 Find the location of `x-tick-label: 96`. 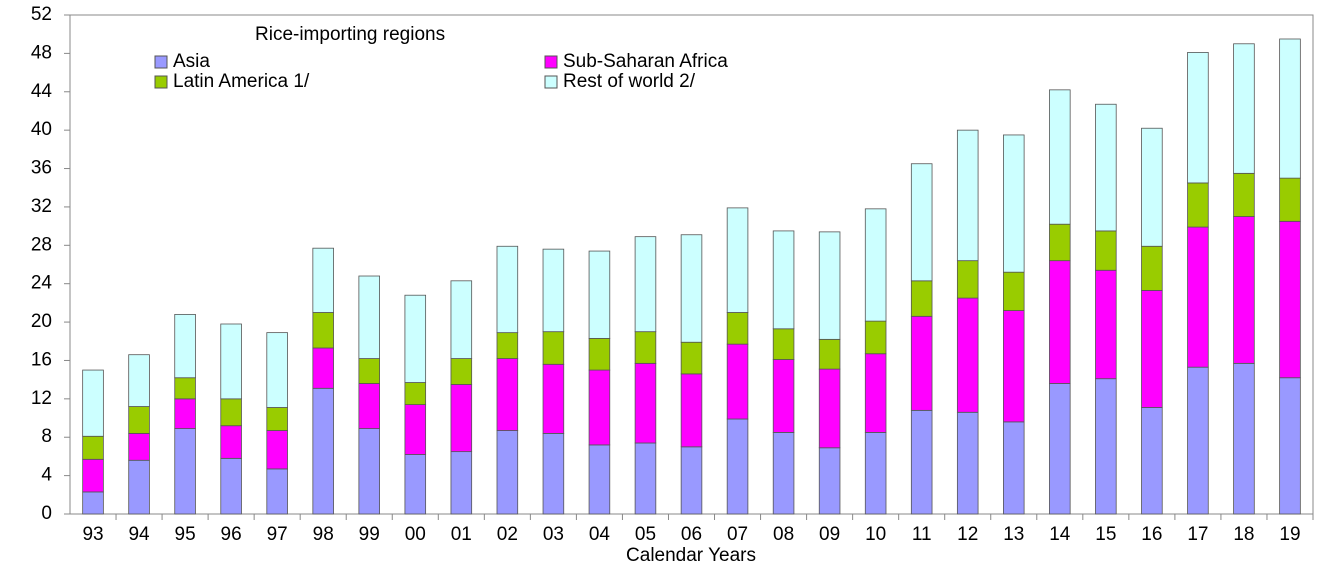

x-tick-label: 96 is located at coordinates (231, 534).